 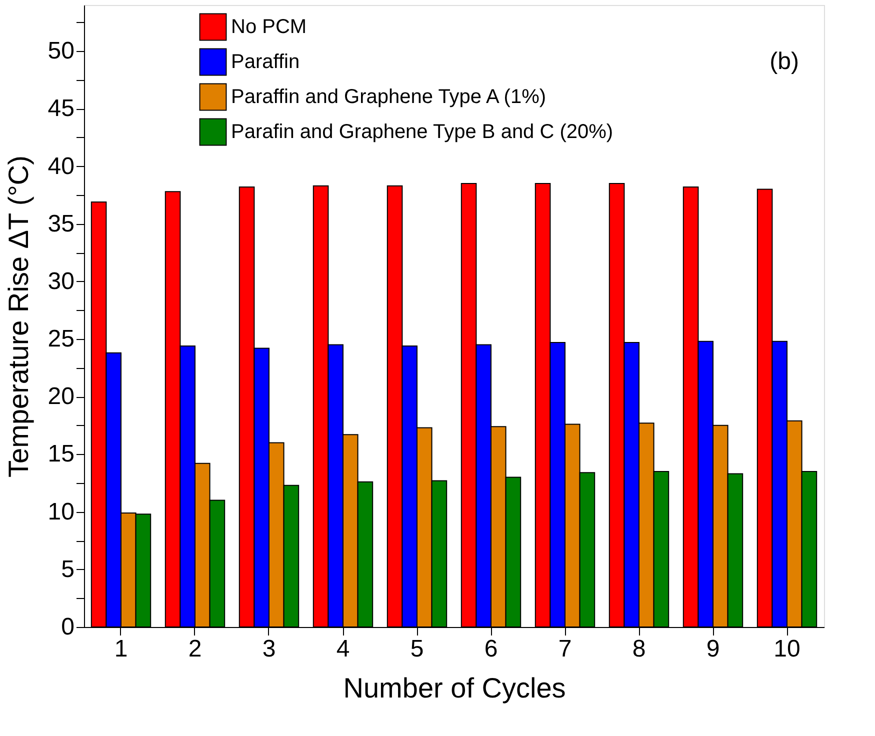 What do you see at coordinates (269, 649) in the screenshot?
I see `x-tick-label: 3` at bounding box center [269, 649].